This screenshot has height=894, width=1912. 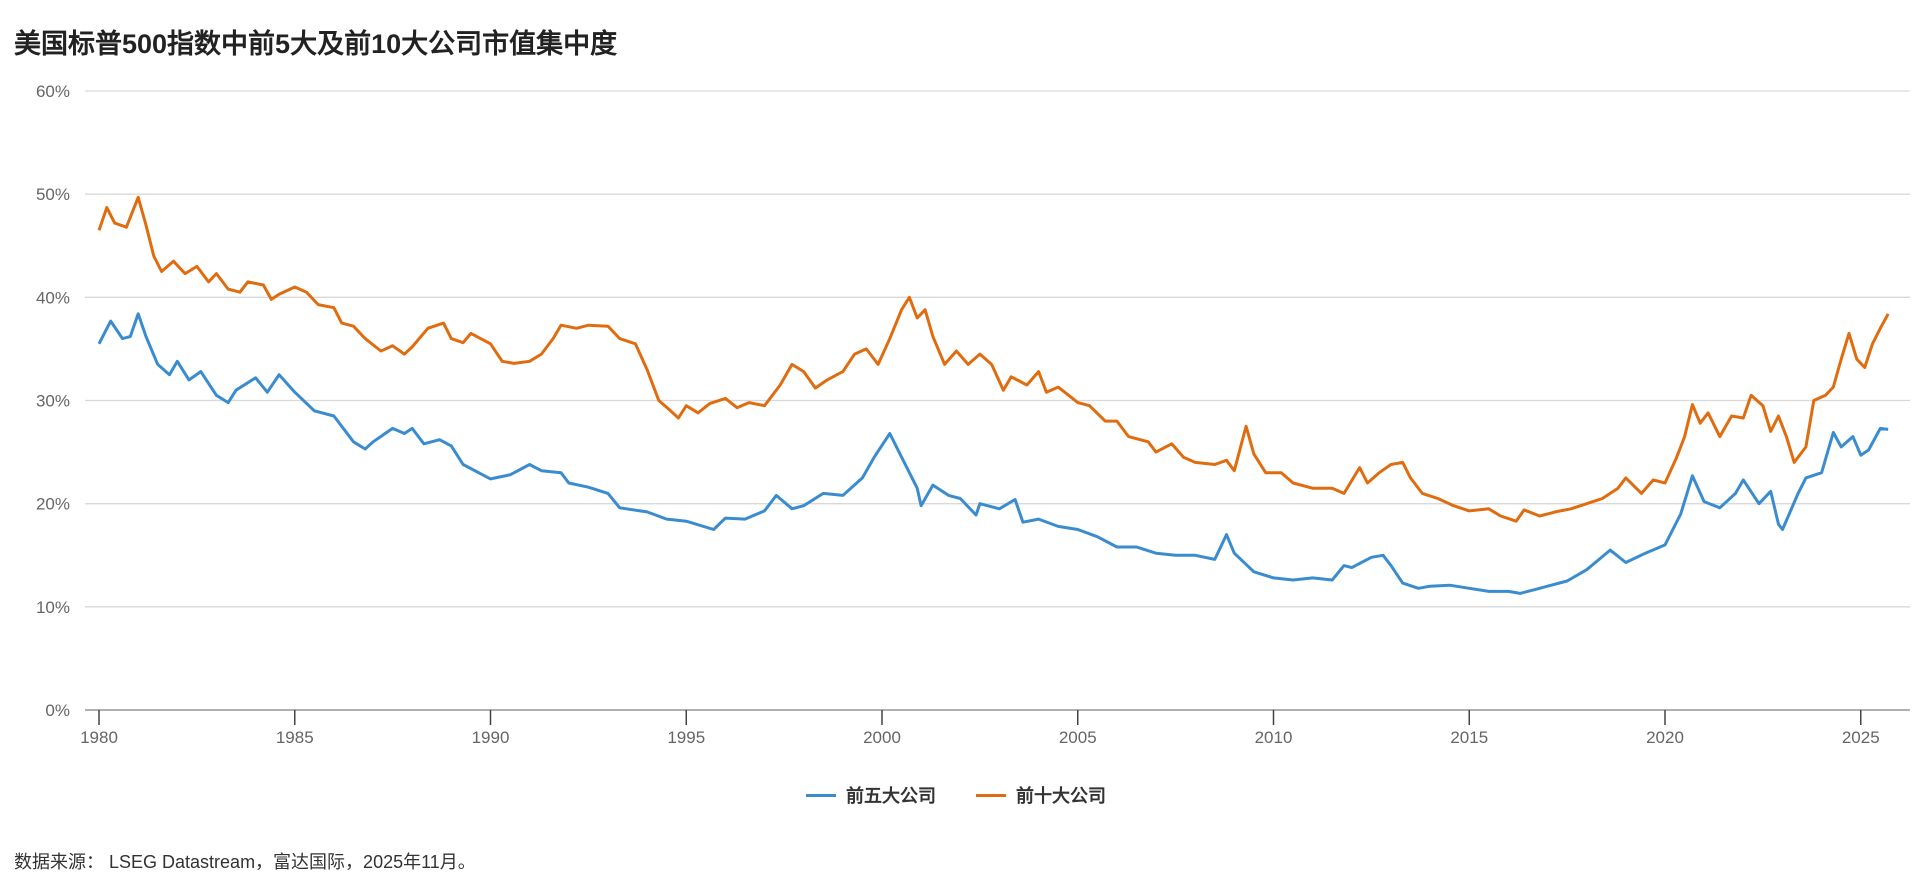 I want to click on y-tick-label: 50%, so click(x=53, y=194).